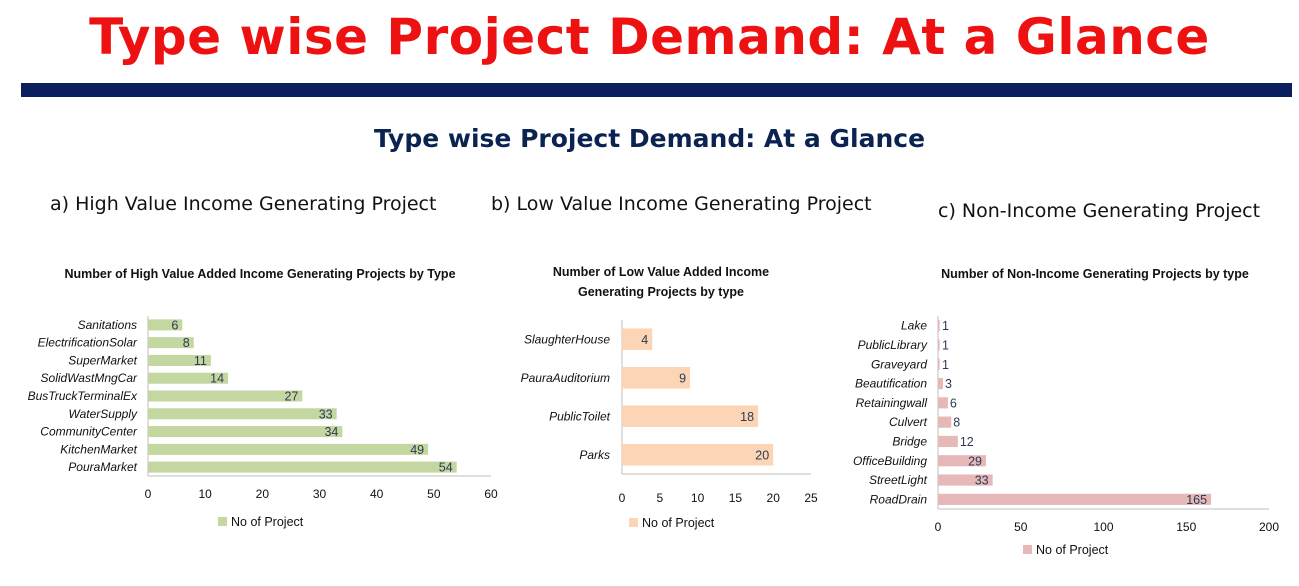 The image size is (1299, 586). I want to click on category-label: PublicToilet, so click(580, 416).